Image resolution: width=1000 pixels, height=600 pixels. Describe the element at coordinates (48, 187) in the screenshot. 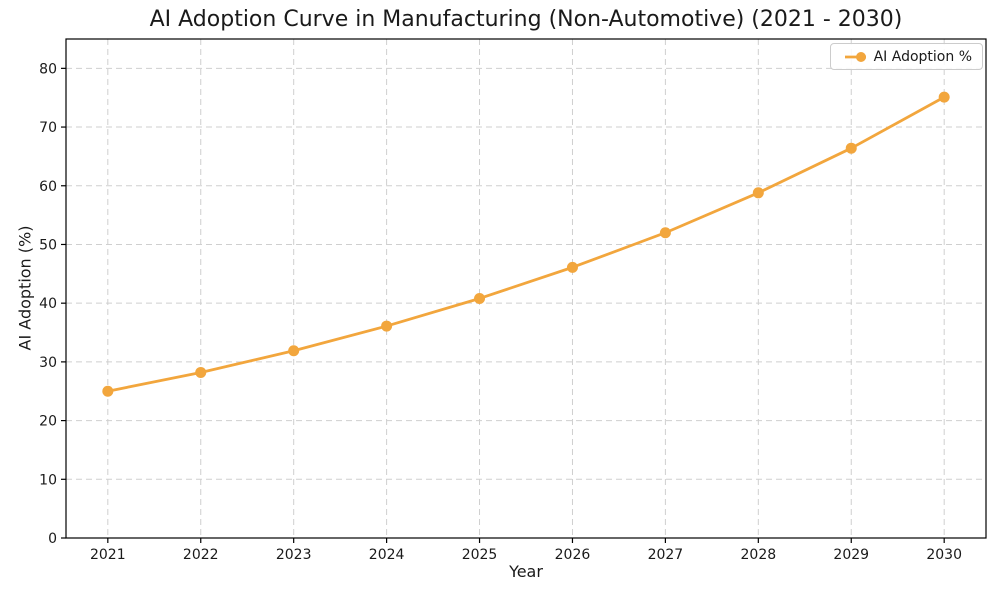

I see `y-tick-label: 60` at that location.